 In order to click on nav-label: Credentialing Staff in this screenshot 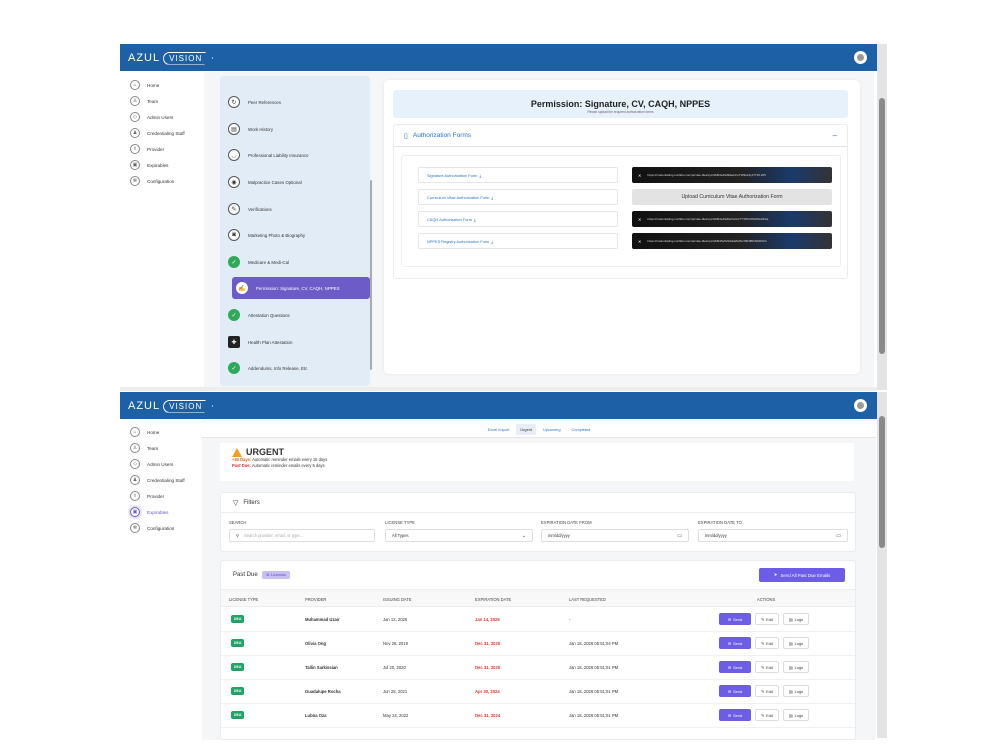, I will do `click(166, 133)`.